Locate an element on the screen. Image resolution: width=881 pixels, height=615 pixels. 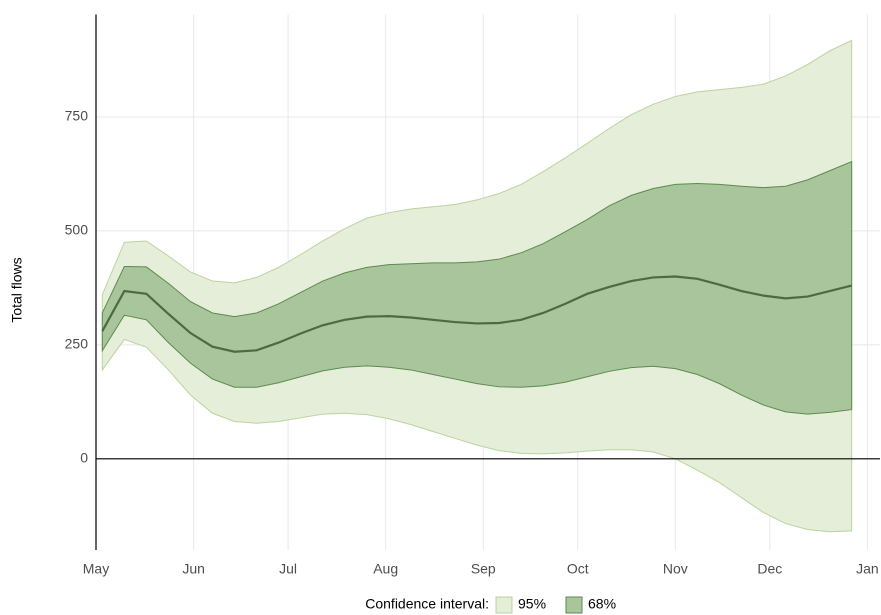
x-tick-label: Jul is located at coordinates (288, 569).